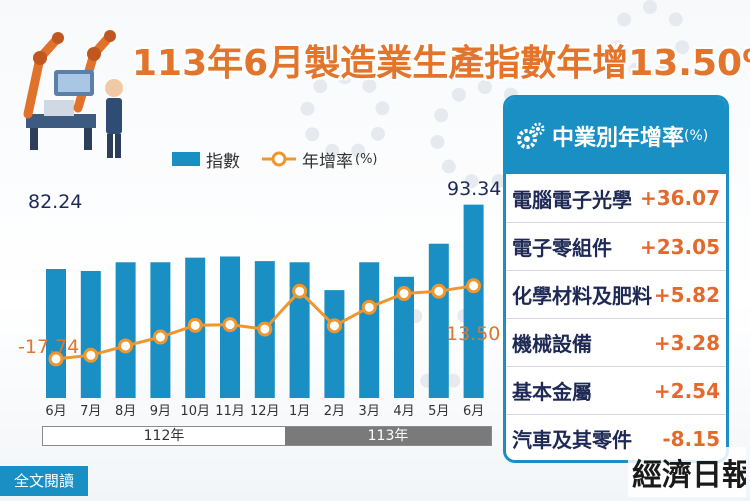 The image size is (750, 501). Describe the element at coordinates (334, 411) in the screenshot. I see `x-tick-label: 2月` at that location.